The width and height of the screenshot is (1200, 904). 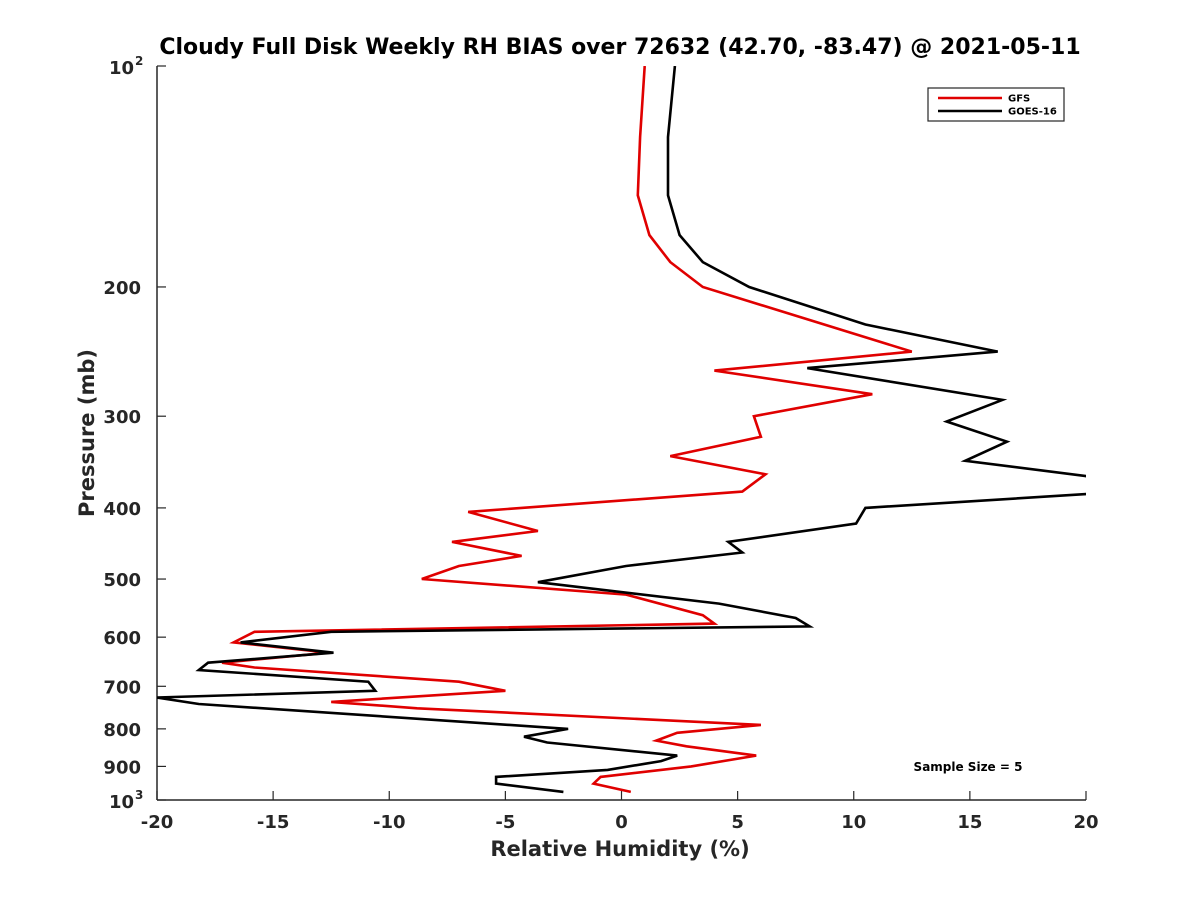 I want to click on y-tick-label: 900, so click(x=122, y=767).